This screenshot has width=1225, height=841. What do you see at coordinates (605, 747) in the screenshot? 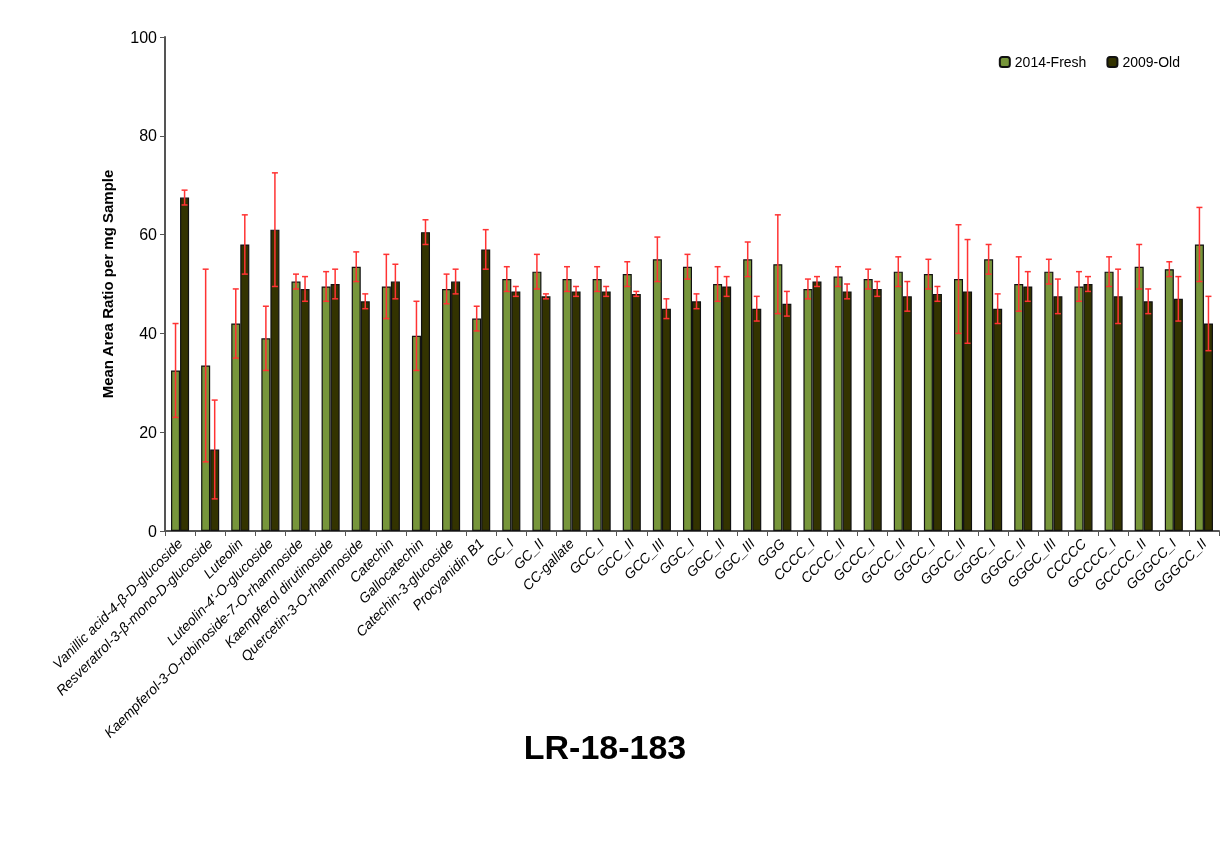
I see `text: LR-18-183` at bounding box center [605, 747].